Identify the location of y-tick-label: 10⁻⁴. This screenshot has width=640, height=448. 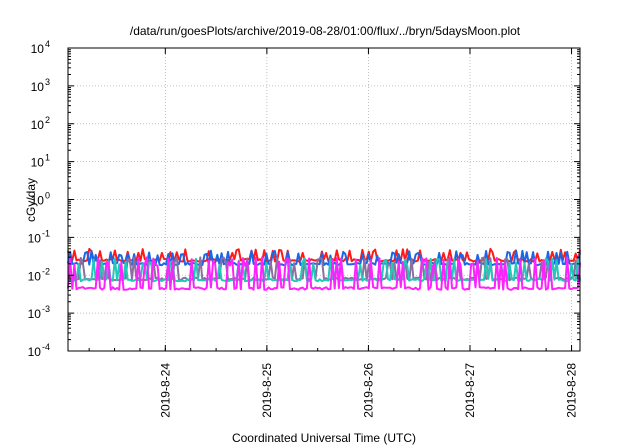
(39, 350).